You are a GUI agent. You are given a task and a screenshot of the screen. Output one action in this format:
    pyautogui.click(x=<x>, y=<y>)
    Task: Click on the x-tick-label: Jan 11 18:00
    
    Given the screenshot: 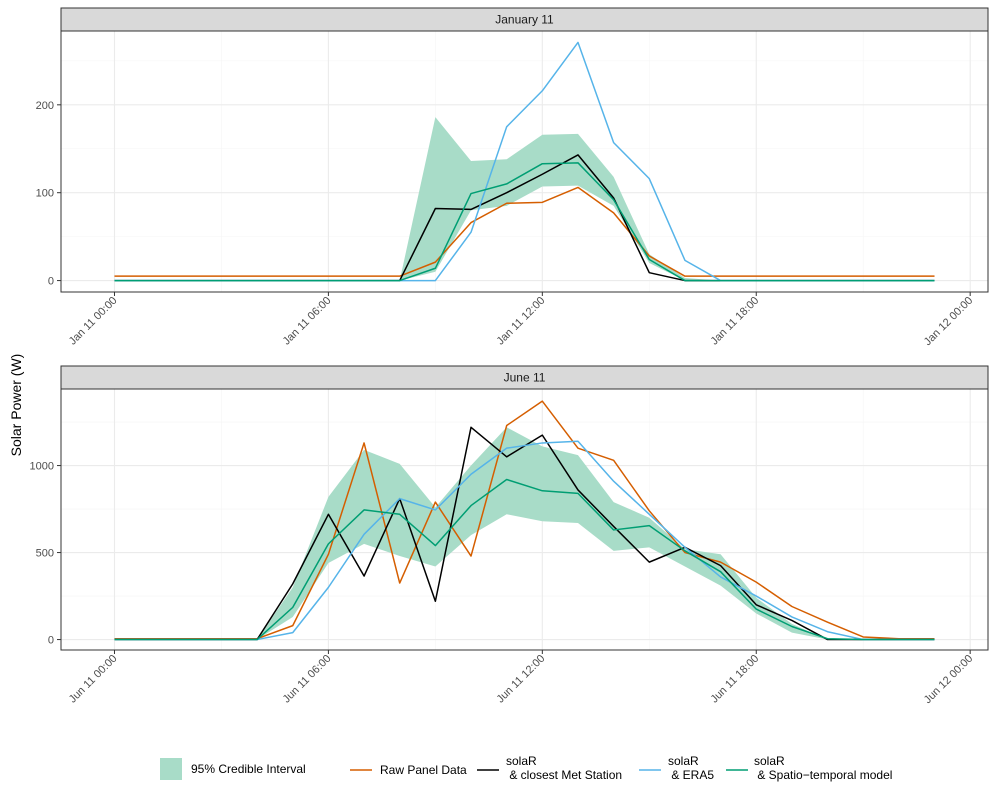 What is the action you would take?
    pyautogui.click(x=734, y=321)
    